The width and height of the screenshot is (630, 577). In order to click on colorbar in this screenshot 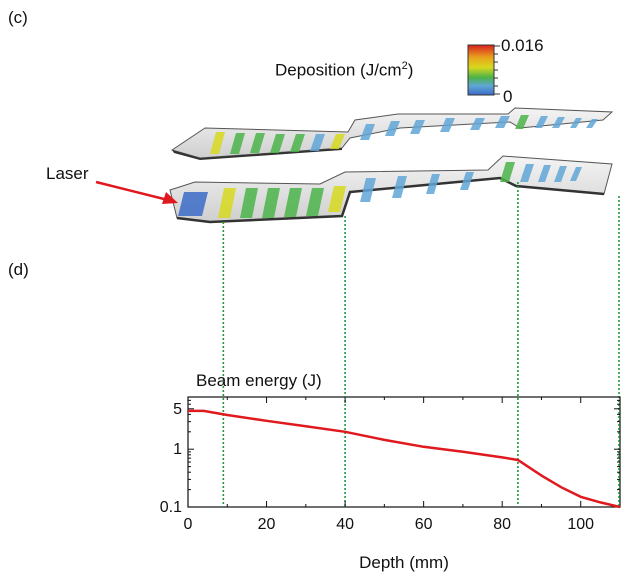, I will do `click(481, 70)`.